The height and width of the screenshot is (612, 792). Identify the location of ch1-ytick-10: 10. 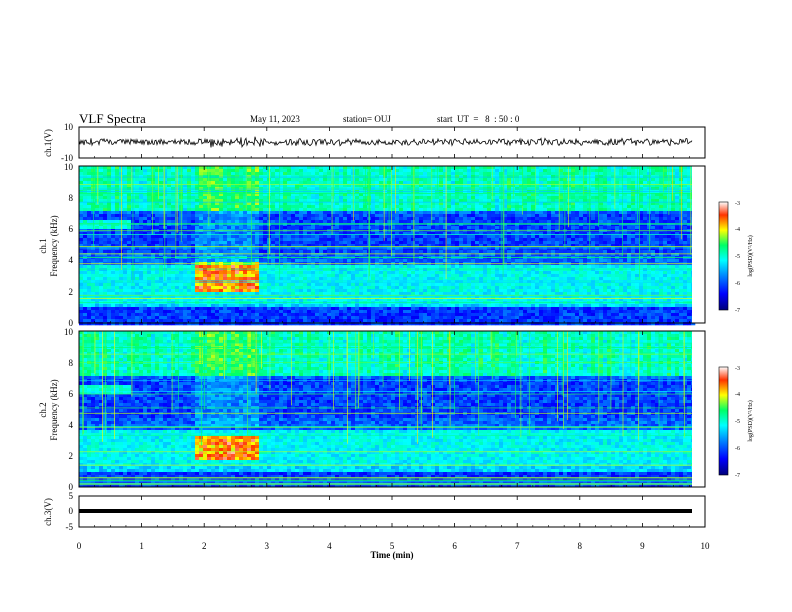
(69, 167).